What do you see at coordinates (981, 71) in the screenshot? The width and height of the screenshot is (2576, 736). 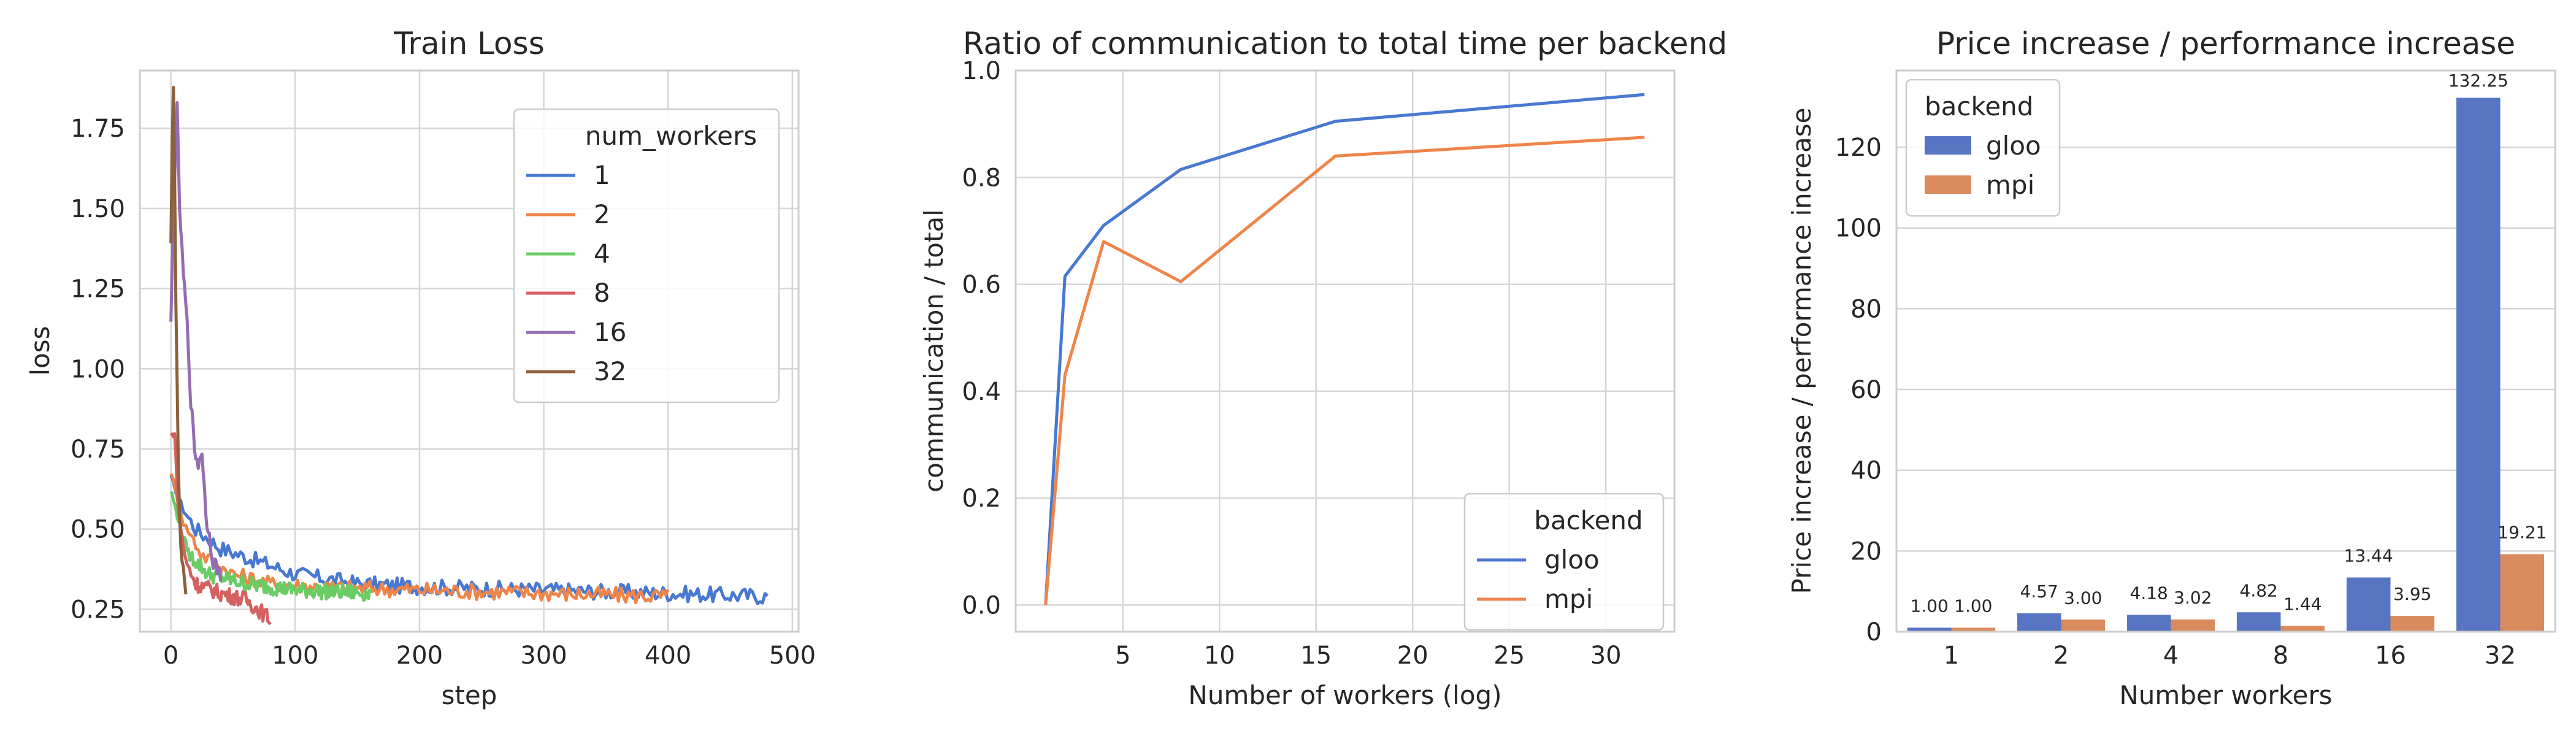 I see `y-tick-label: 1.0` at bounding box center [981, 71].